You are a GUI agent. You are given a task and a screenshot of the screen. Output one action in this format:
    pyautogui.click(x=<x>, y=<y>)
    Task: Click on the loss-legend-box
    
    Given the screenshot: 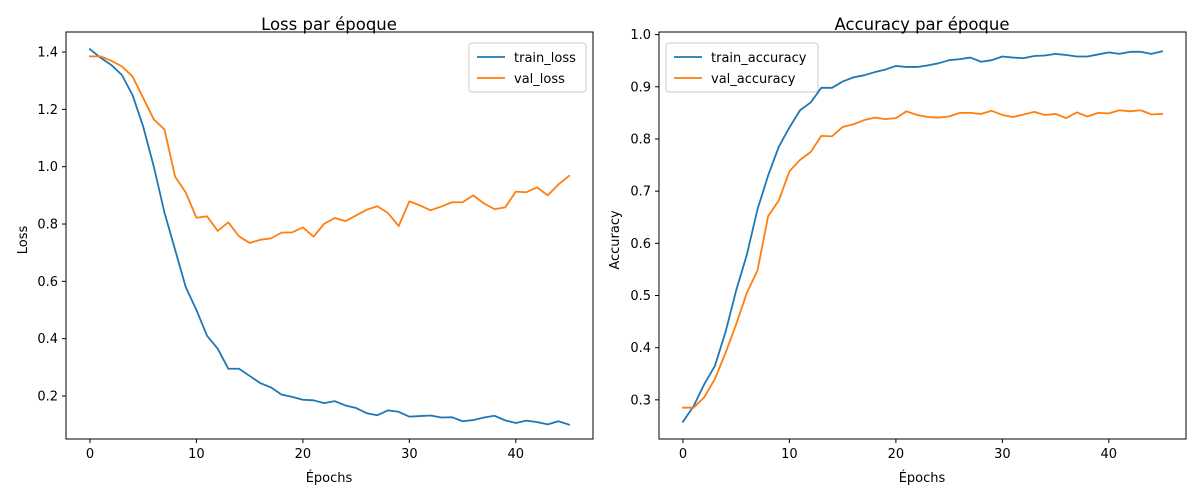 What is the action you would take?
    pyautogui.click(x=527, y=67)
    